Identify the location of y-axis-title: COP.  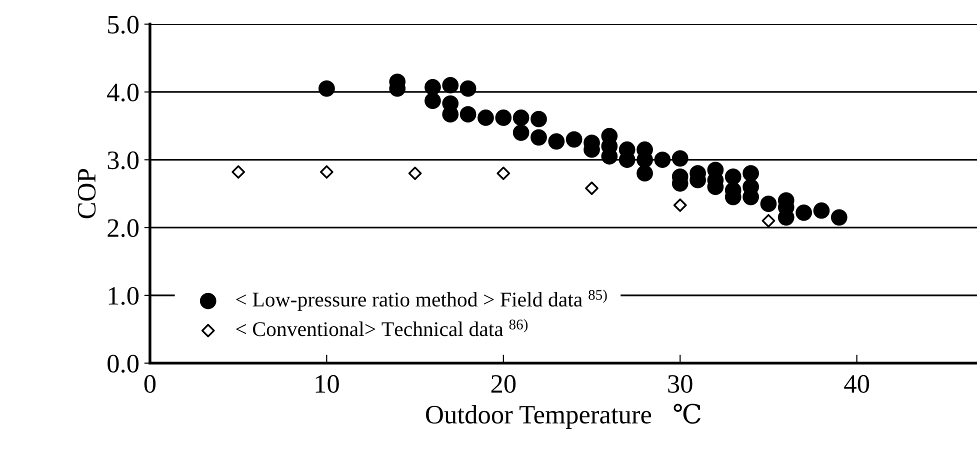
(87, 193).